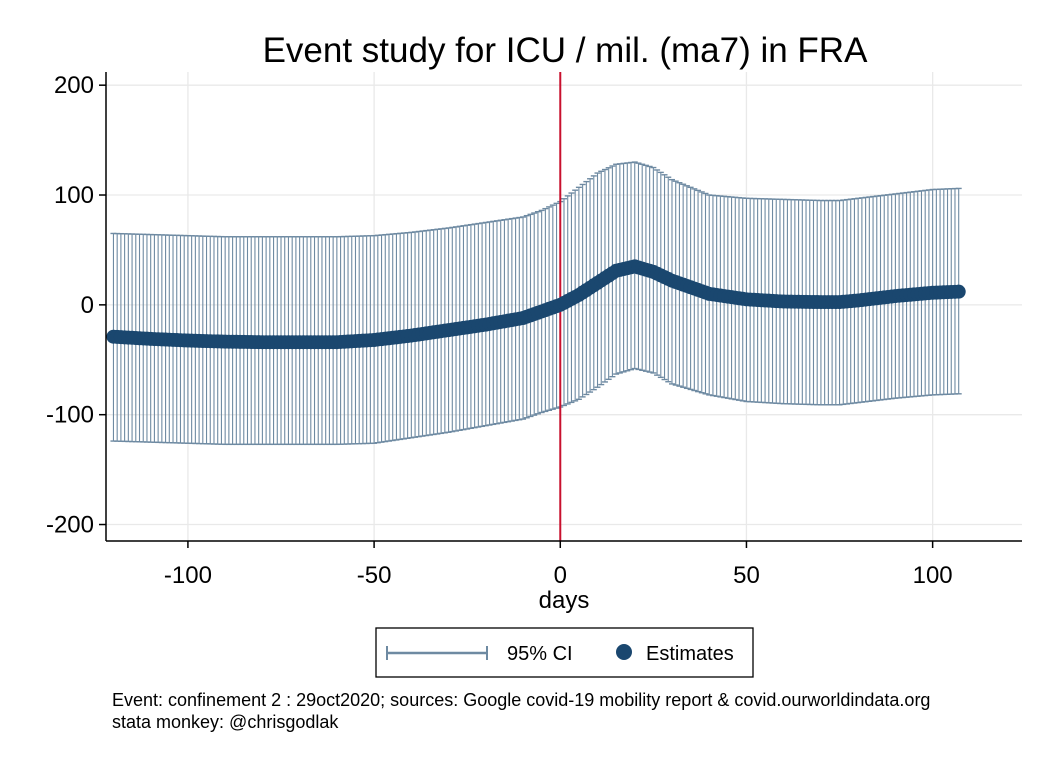 The image size is (1051, 765). What do you see at coordinates (225, 722) in the screenshot?
I see `author-note: stata monkey: @chrisgodlak` at bounding box center [225, 722].